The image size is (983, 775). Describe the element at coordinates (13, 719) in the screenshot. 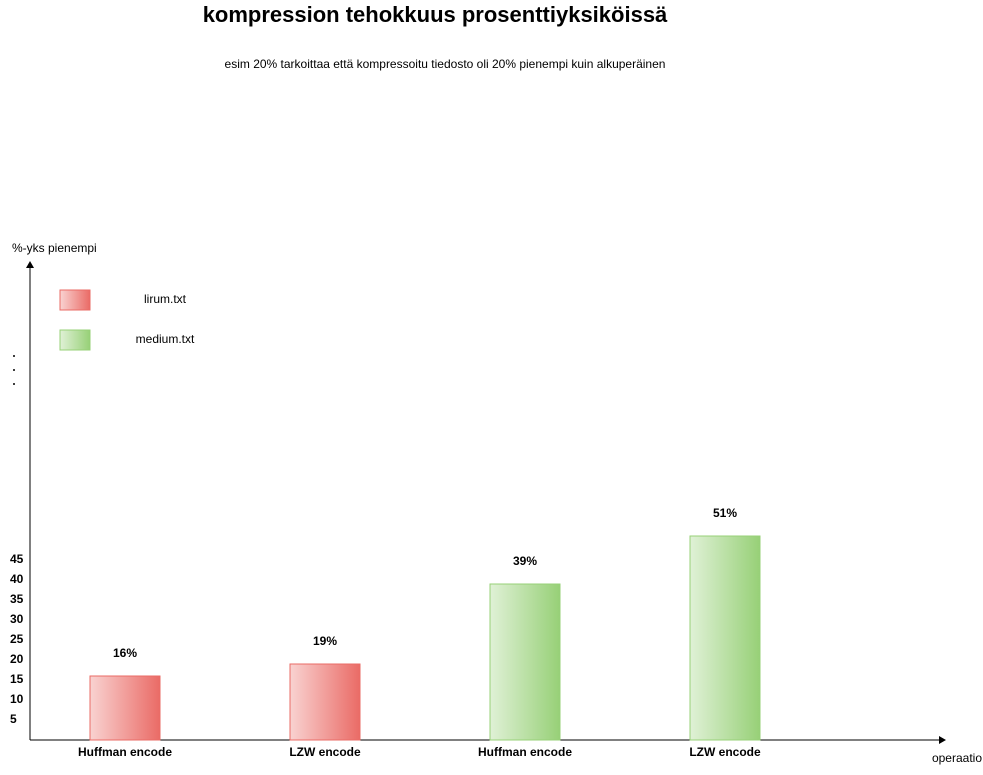

I see `y-tick-label: 5` at that location.